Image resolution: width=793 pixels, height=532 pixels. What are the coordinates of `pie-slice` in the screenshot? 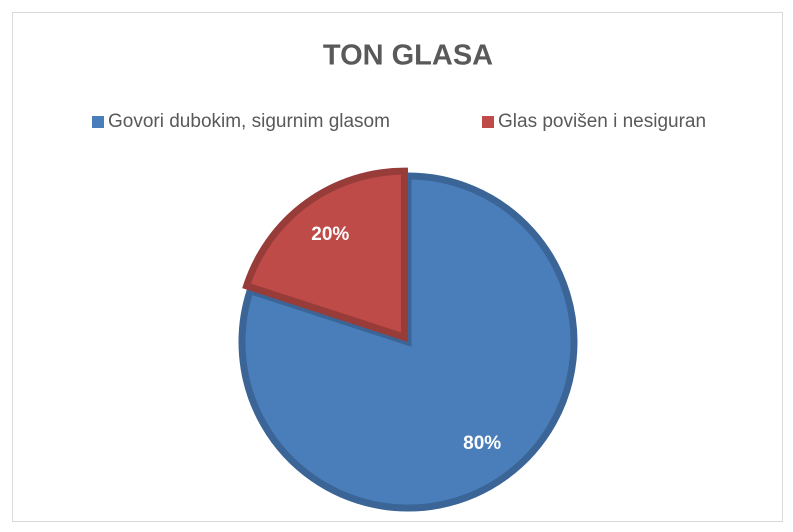 It's located at (325, 254).